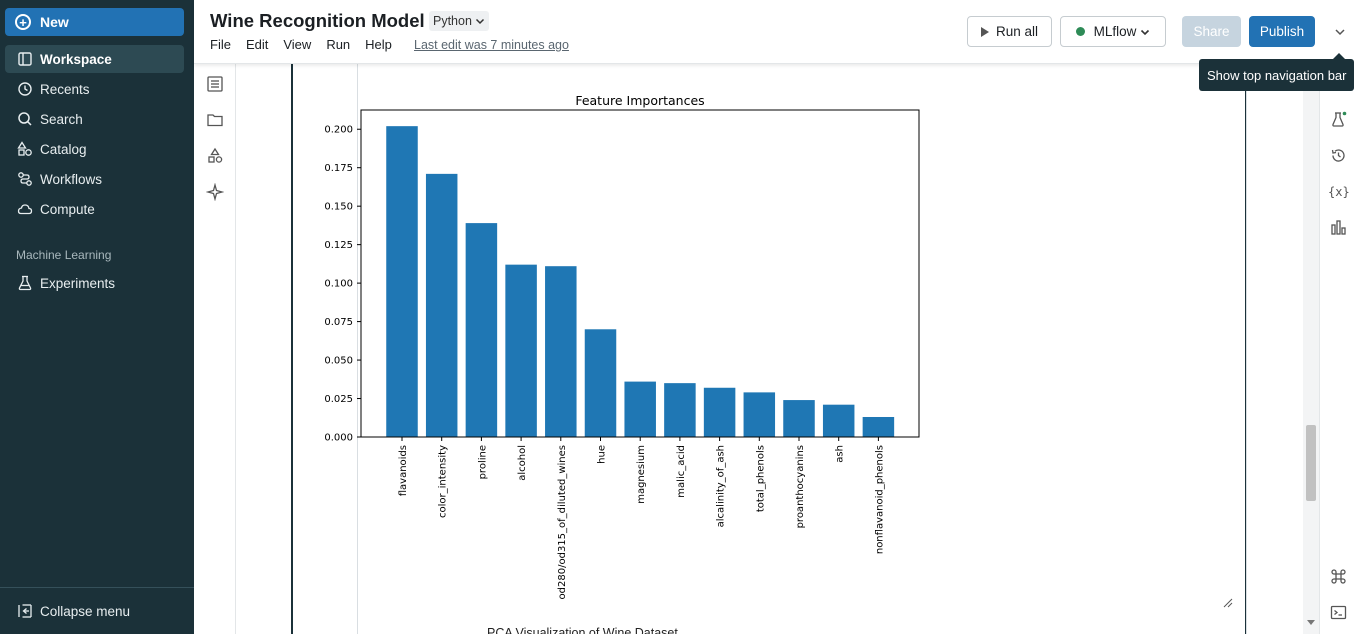  I want to click on terminal-icon, so click(1338, 612).